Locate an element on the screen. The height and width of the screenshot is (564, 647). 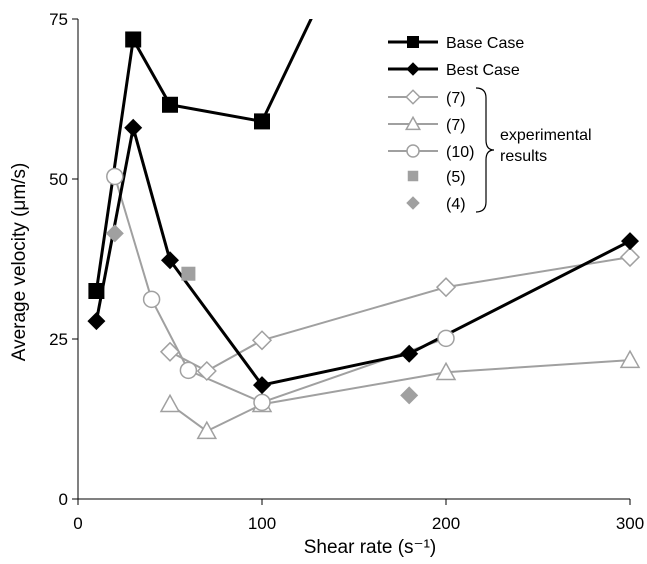
y-tick-label: 0 is located at coordinates (63, 499).